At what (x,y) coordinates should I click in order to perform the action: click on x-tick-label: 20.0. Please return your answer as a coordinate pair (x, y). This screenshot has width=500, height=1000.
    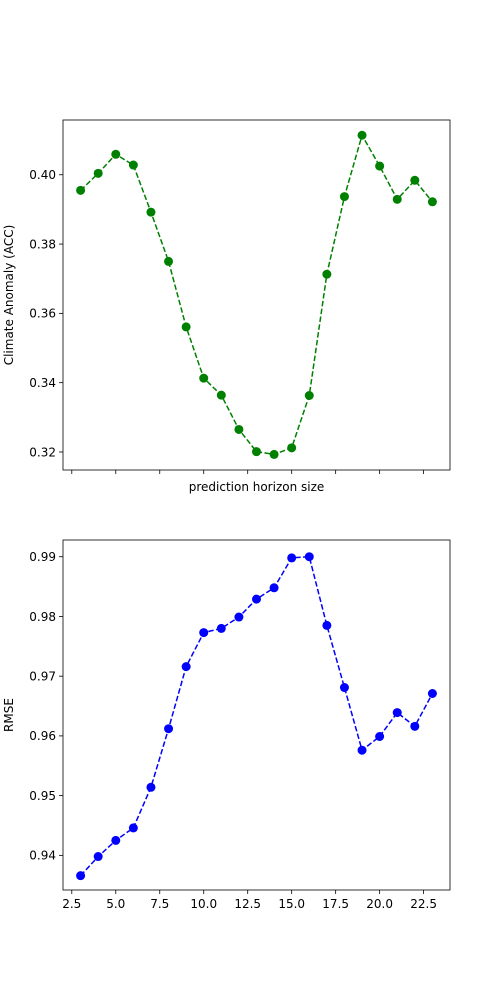
    Looking at the image, I should click on (379, 904).